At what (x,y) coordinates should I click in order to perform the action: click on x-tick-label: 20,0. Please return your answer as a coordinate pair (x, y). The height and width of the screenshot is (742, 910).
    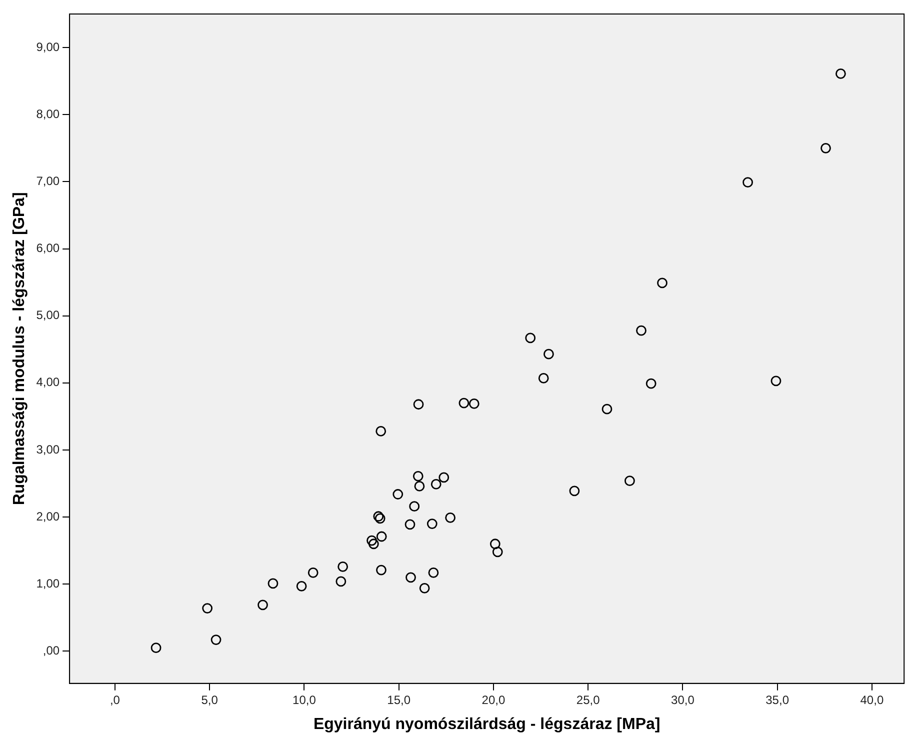
    Looking at the image, I should click on (494, 699).